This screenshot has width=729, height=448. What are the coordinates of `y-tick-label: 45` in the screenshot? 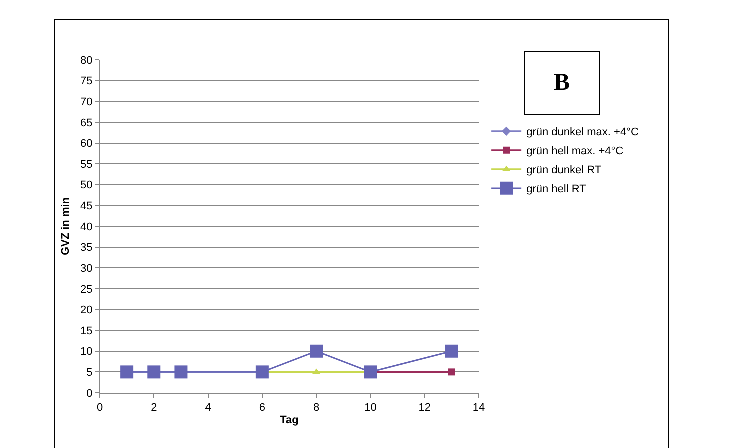 It's located at (86, 206).